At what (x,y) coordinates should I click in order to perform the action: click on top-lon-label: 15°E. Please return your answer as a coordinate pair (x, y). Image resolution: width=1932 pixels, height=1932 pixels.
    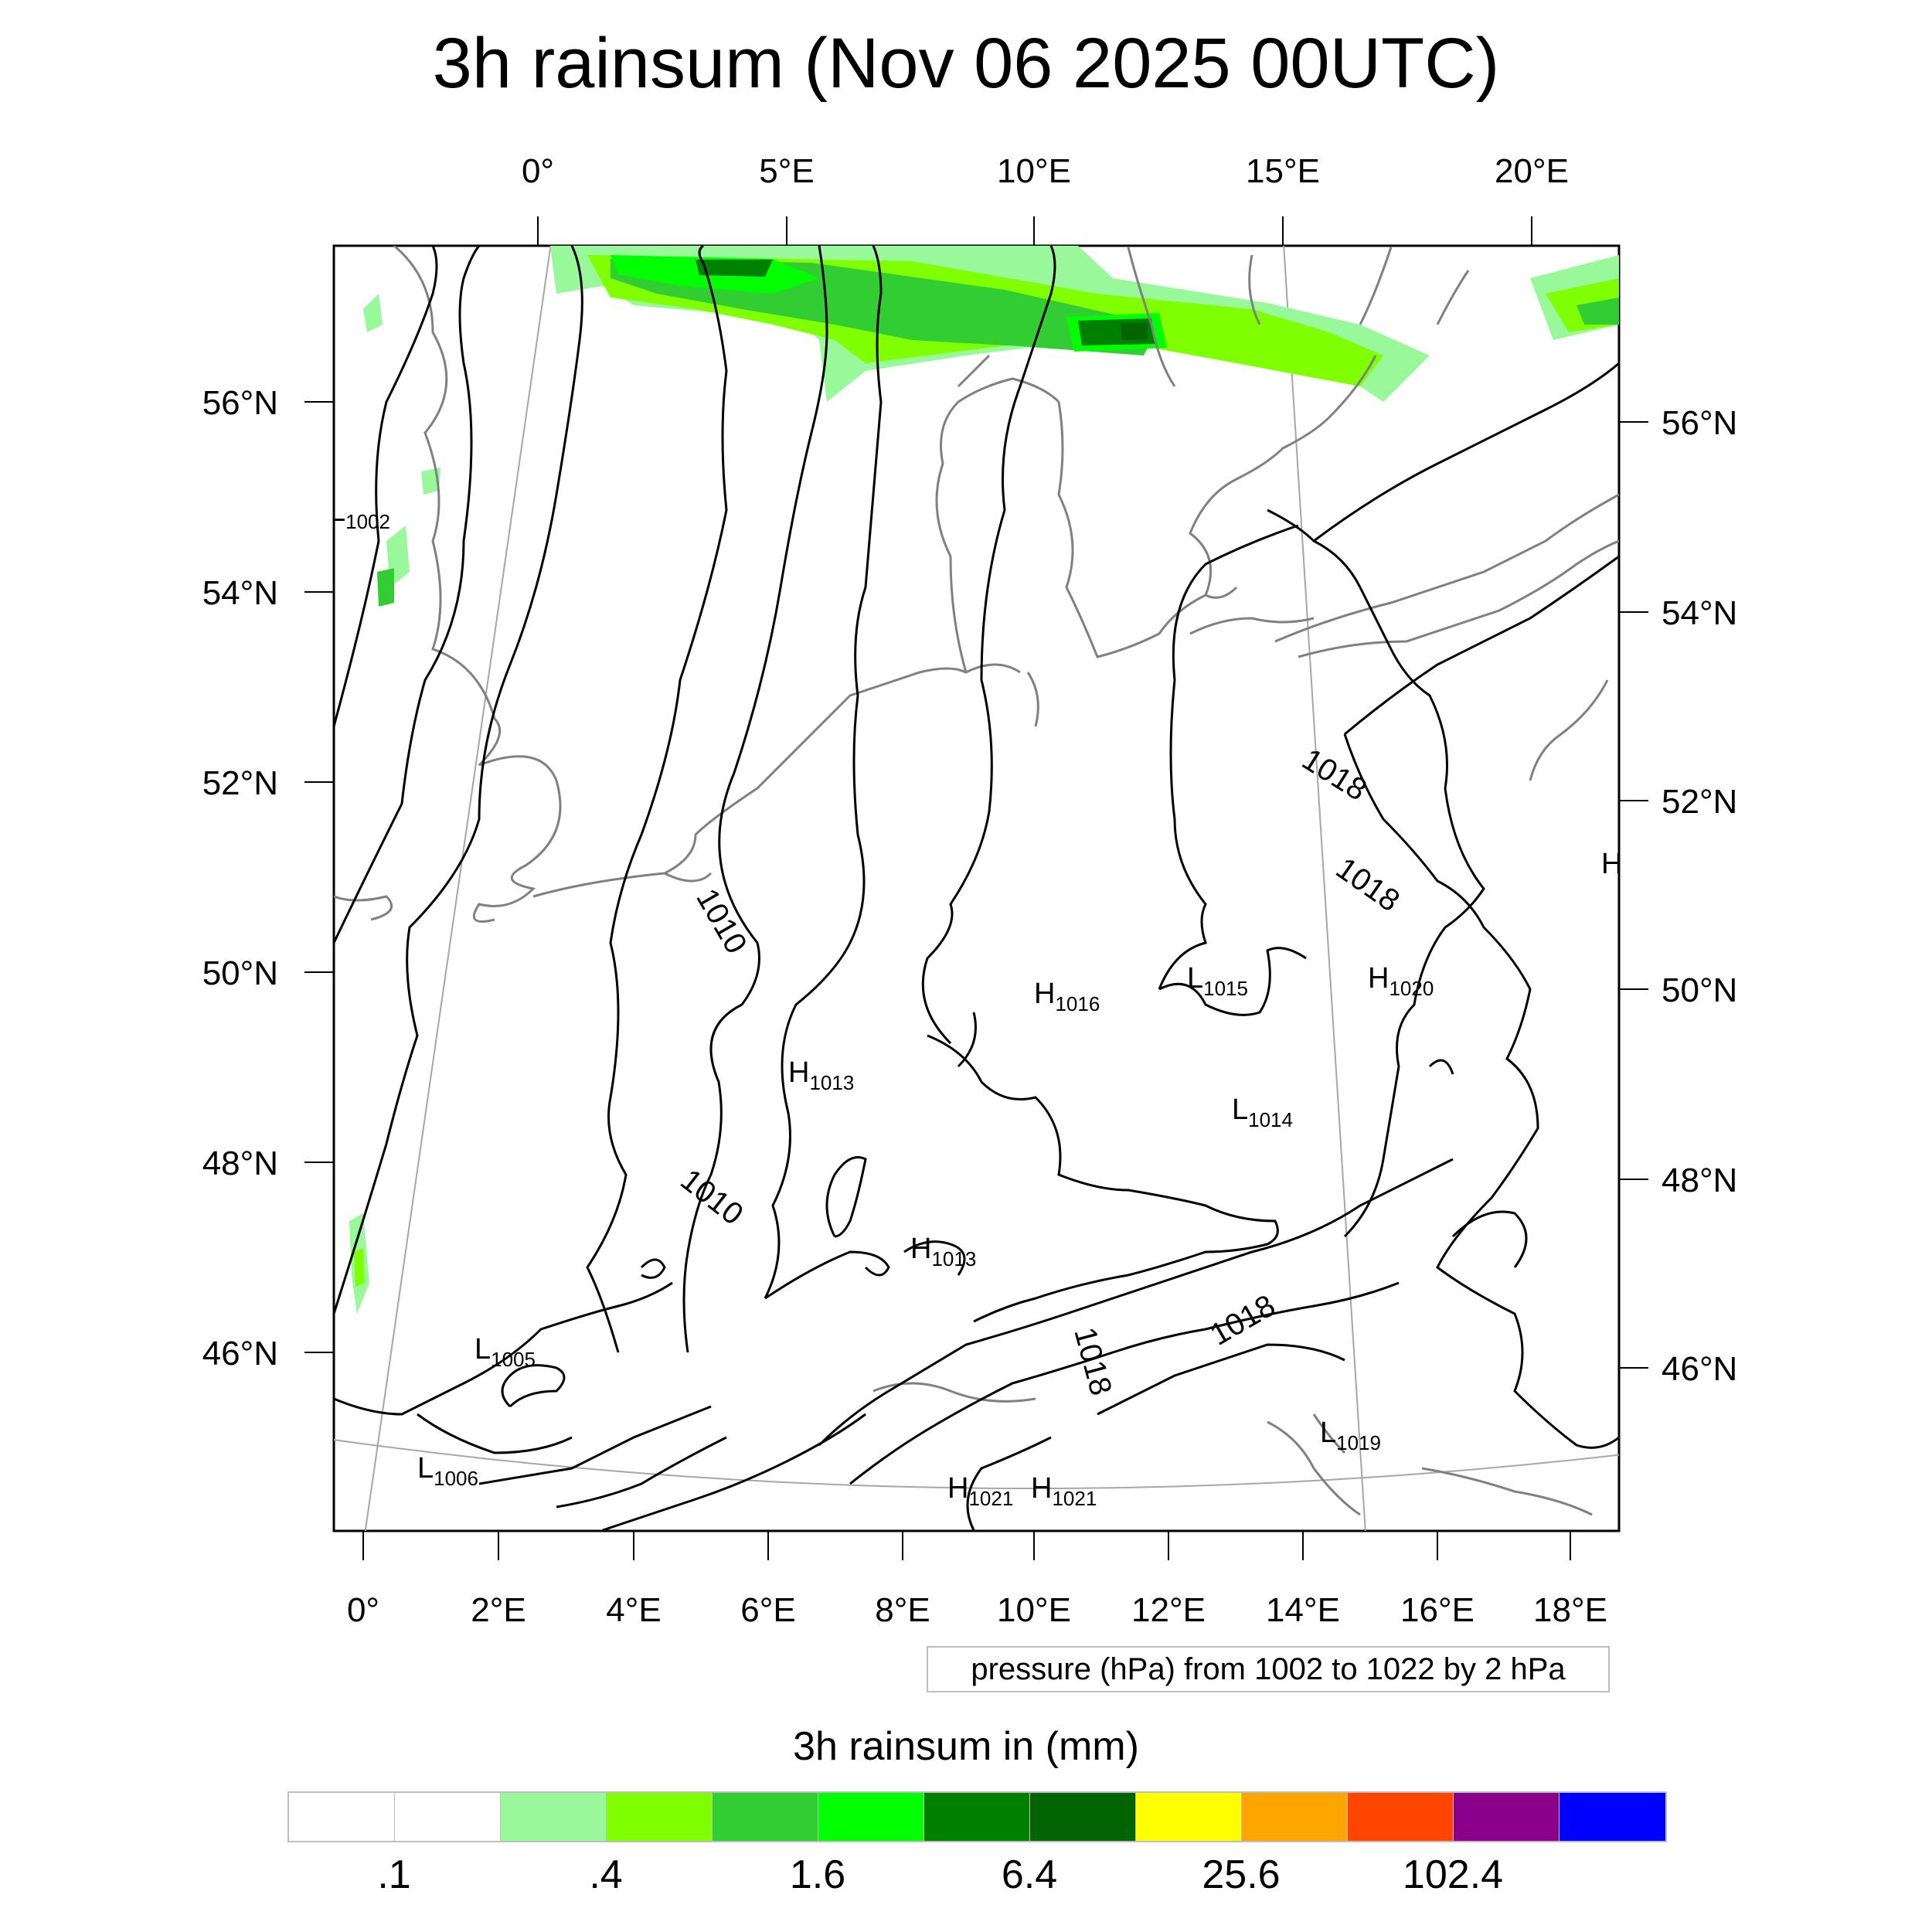
    Looking at the image, I should click on (1283, 171).